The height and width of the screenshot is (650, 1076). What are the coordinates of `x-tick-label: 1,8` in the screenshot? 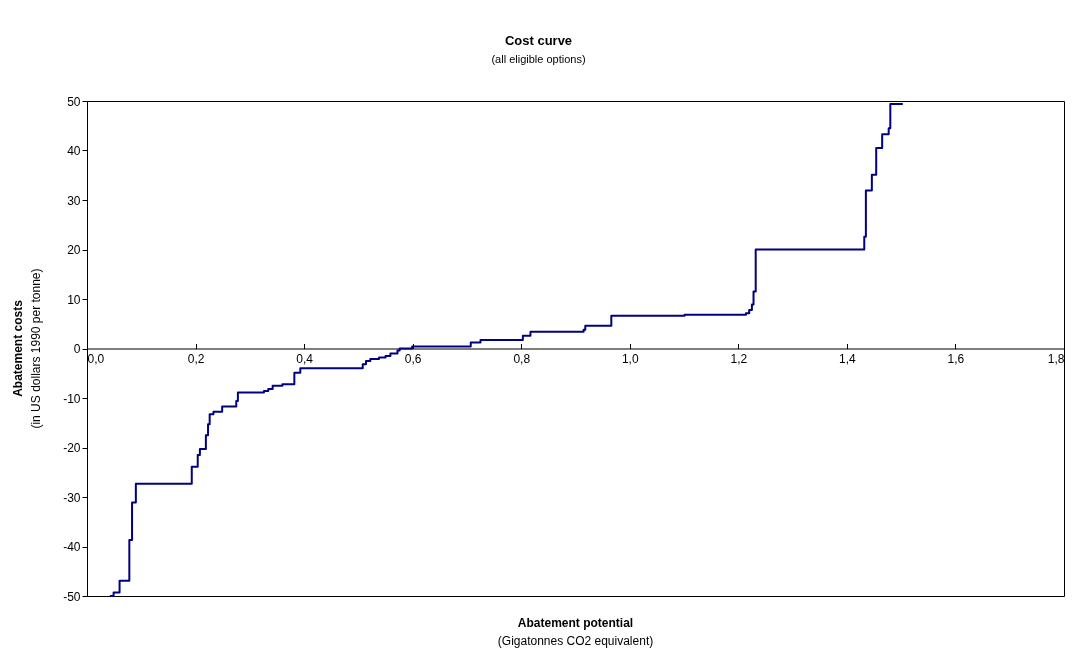 It's located at (1056, 359).